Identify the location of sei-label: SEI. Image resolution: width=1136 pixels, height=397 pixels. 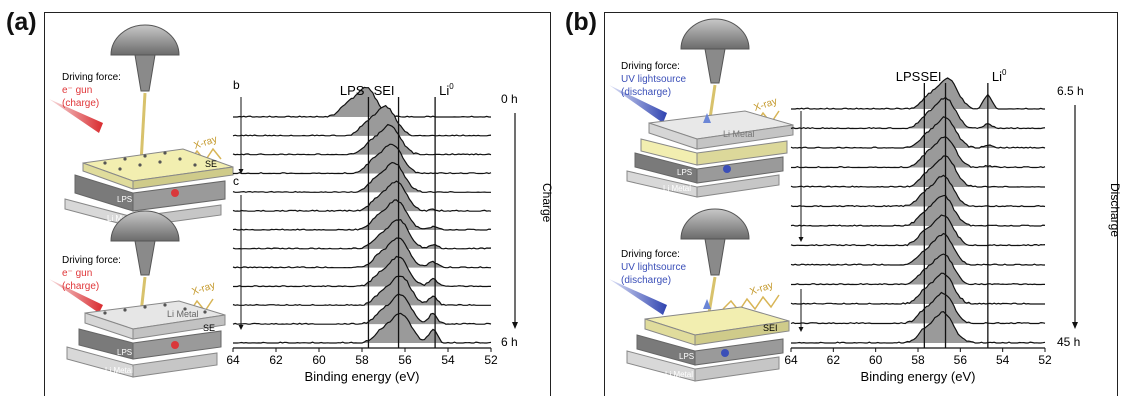
(770, 328).